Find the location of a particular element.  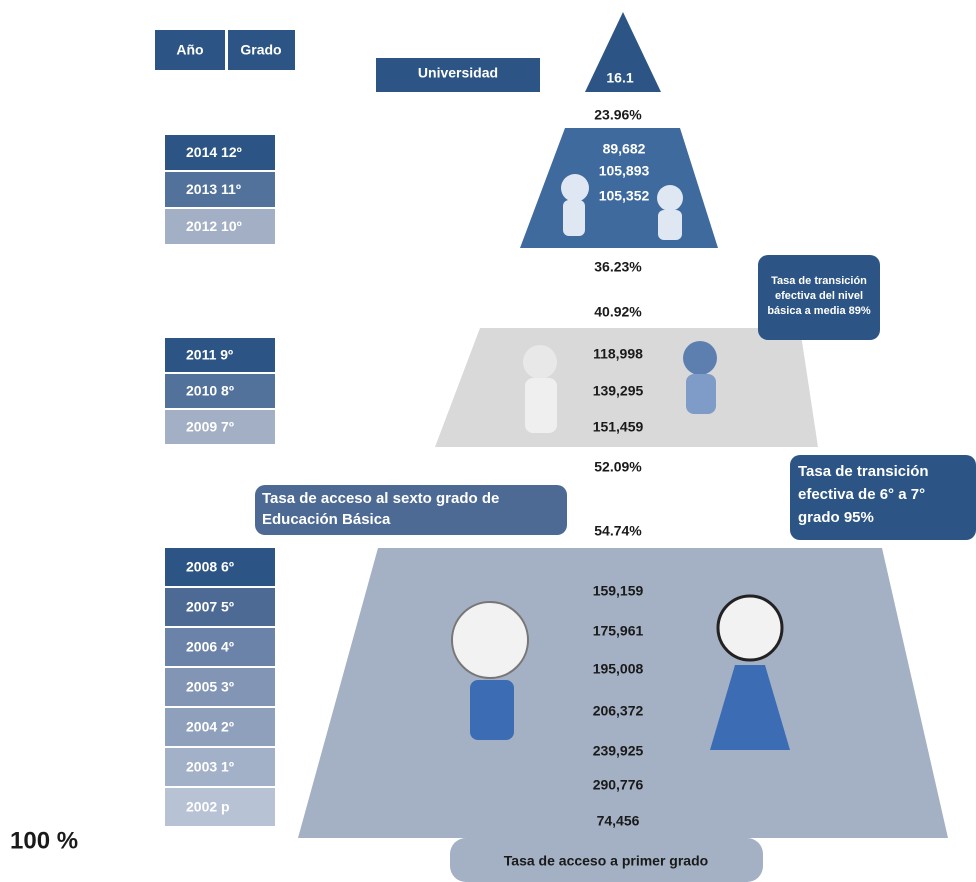

enrollment-value: 151,459 is located at coordinates (618, 427).